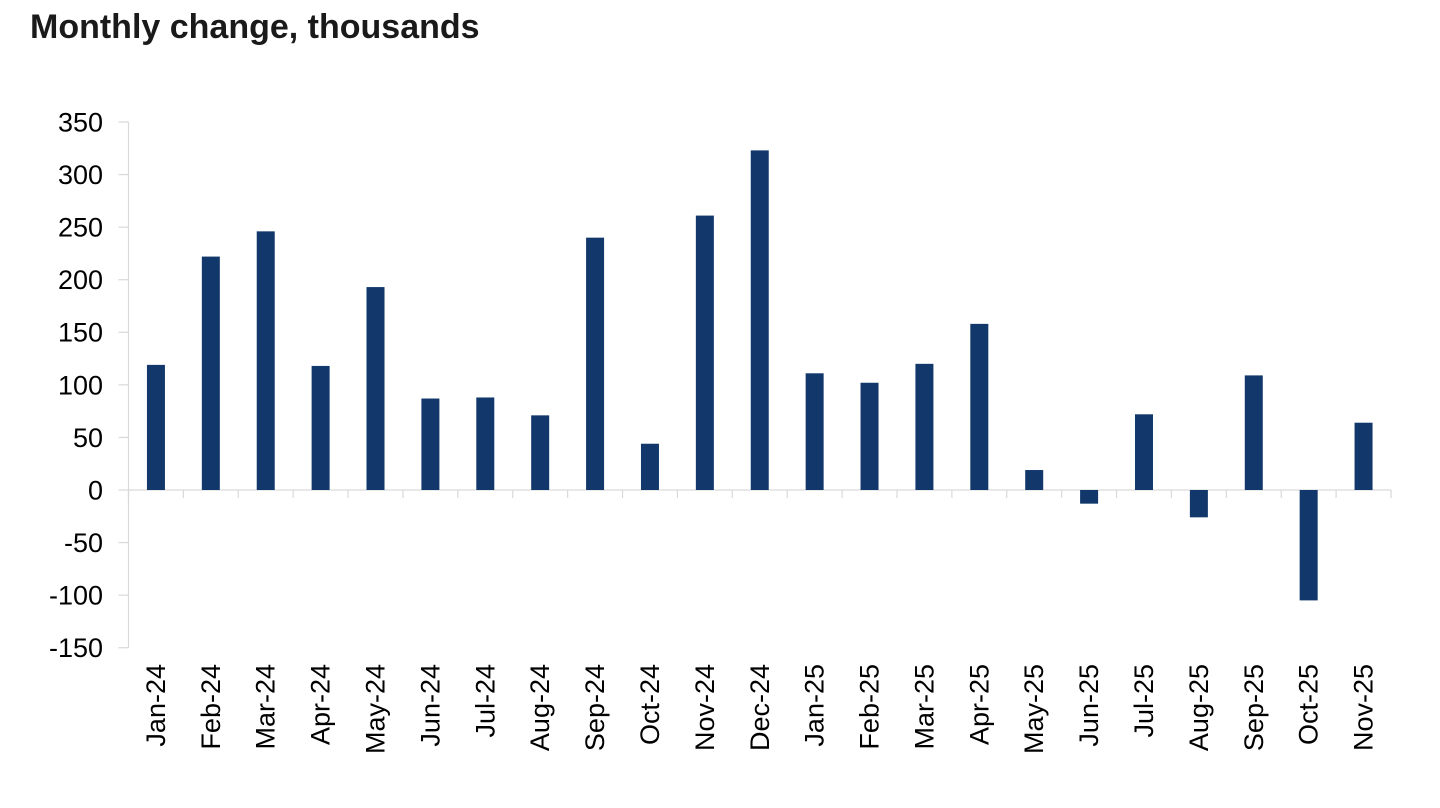 This screenshot has height=808, width=1440. What do you see at coordinates (95, 490) in the screenshot?
I see `y-axis-tick-label: 0` at bounding box center [95, 490].